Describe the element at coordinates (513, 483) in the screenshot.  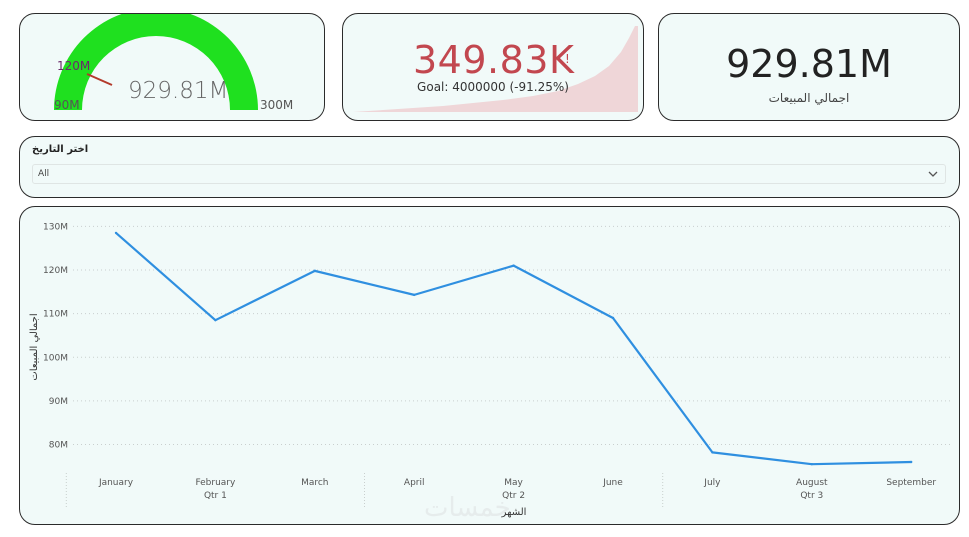
I see `x-tick-label: May` at that location.